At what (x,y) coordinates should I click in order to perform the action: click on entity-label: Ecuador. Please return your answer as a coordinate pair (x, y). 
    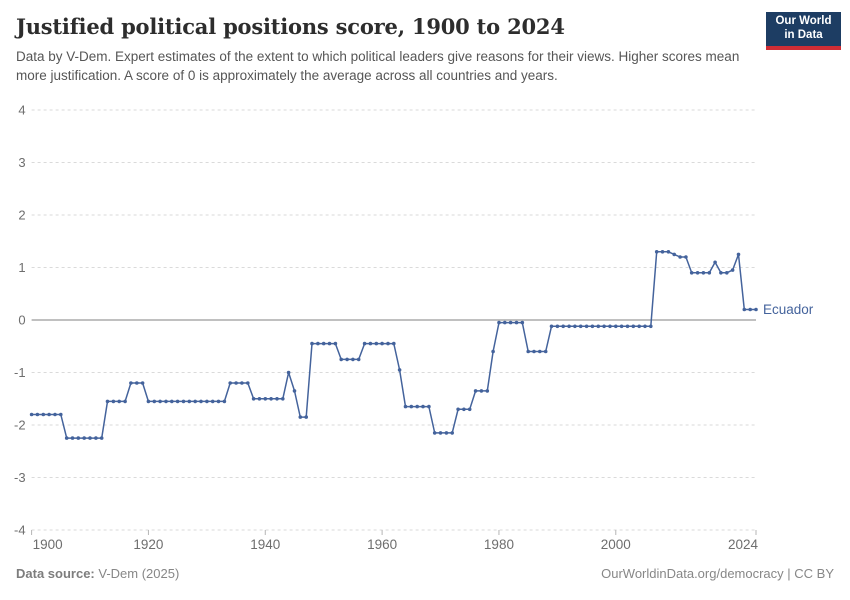
    Looking at the image, I should click on (788, 309).